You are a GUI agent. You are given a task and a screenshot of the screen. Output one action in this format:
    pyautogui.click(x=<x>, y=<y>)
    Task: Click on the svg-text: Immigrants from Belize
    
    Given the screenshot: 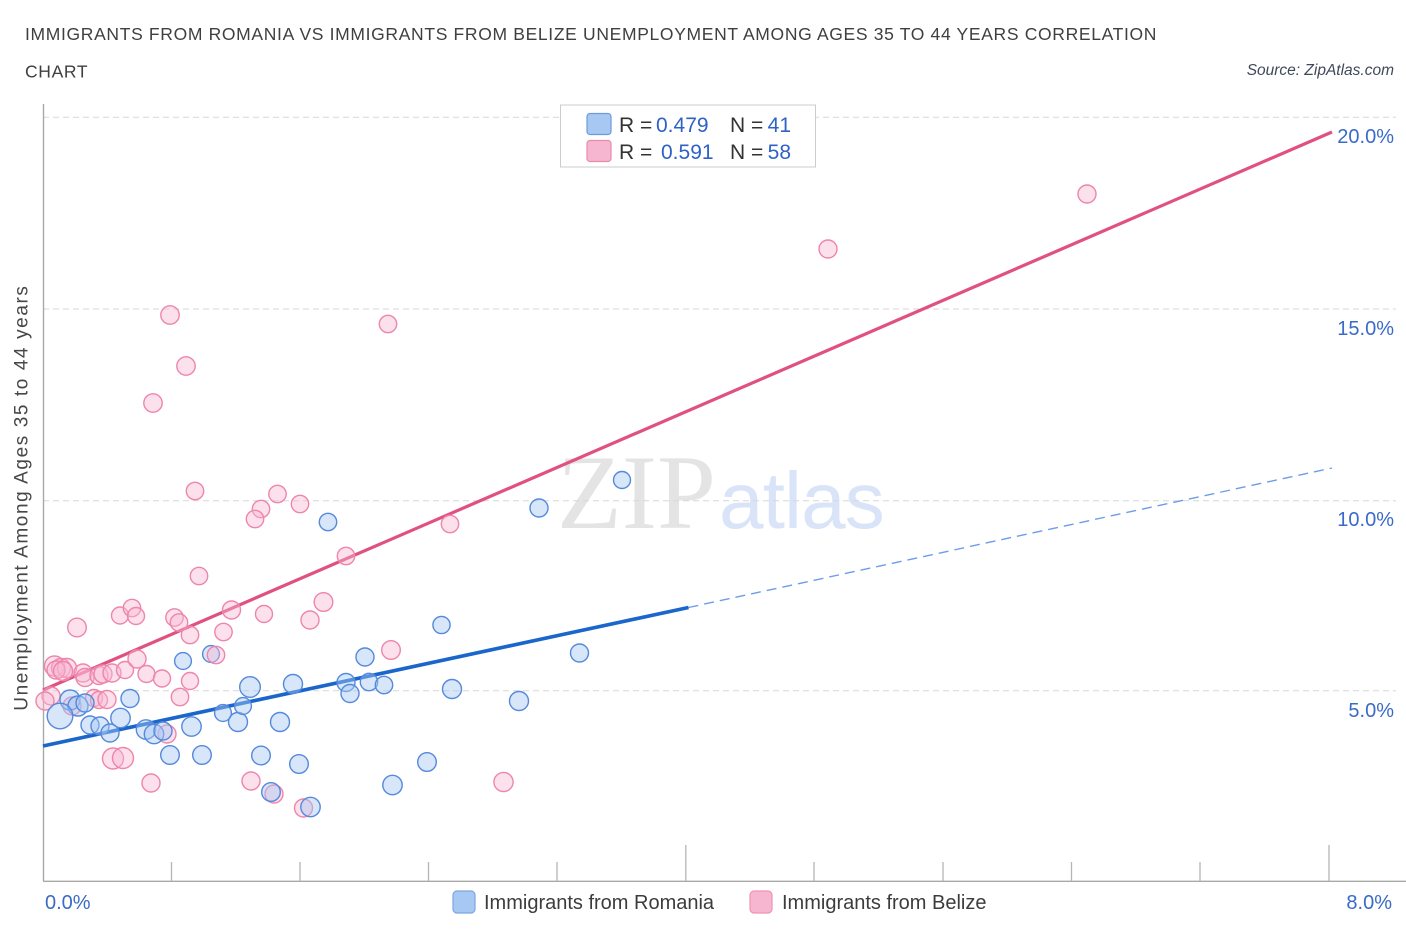 What is the action you would take?
    pyautogui.click(x=884, y=903)
    